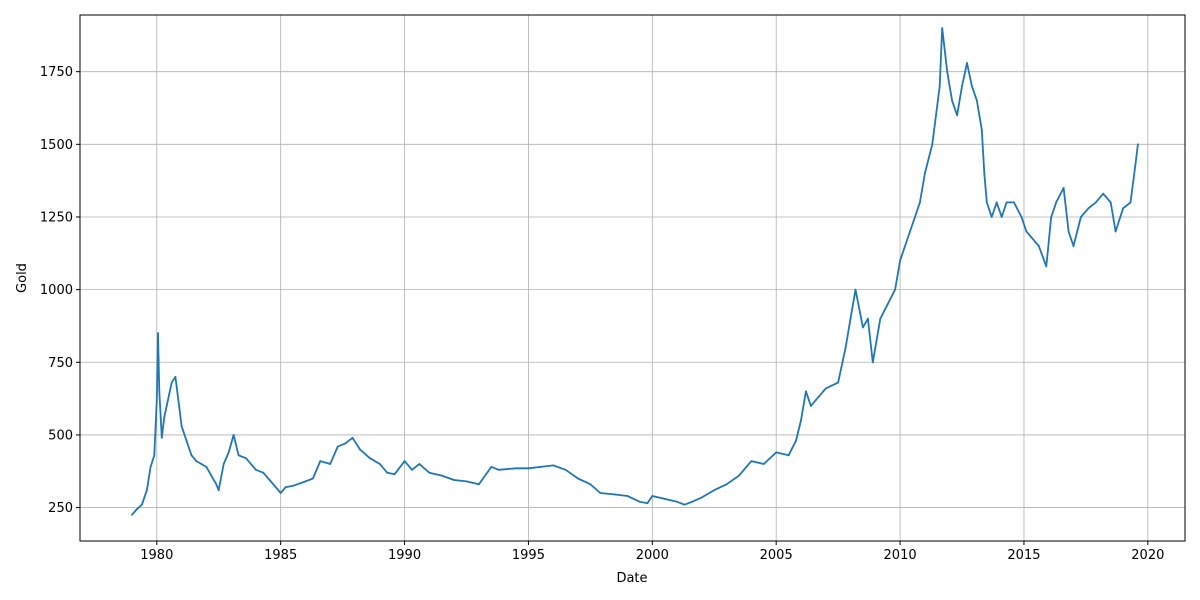 This screenshot has width=1200, height=600. What do you see at coordinates (56, 290) in the screenshot?
I see `y-tick-label: 1000` at bounding box center [56, 290].